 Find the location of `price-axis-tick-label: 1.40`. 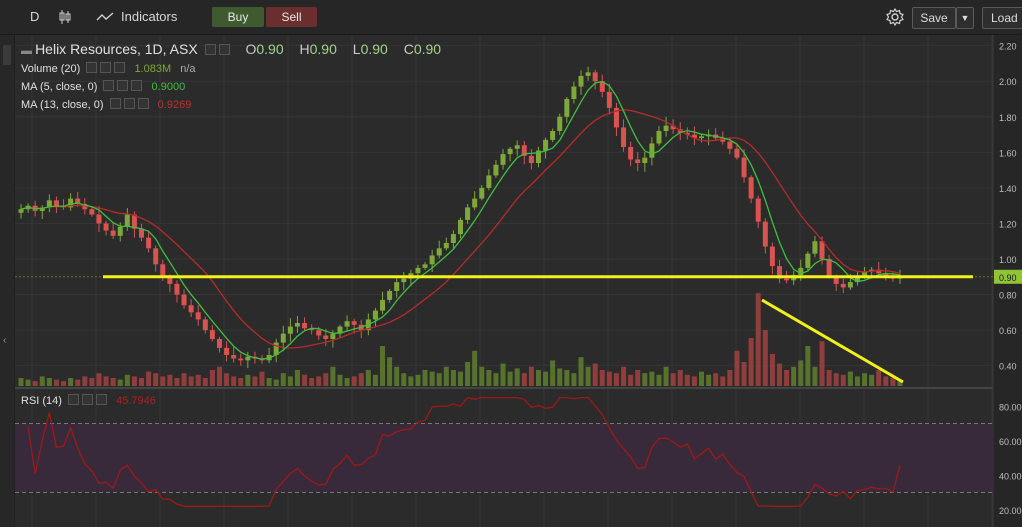

price-axis-tick-label: 1.40 is located at coordinates (1008, 189).